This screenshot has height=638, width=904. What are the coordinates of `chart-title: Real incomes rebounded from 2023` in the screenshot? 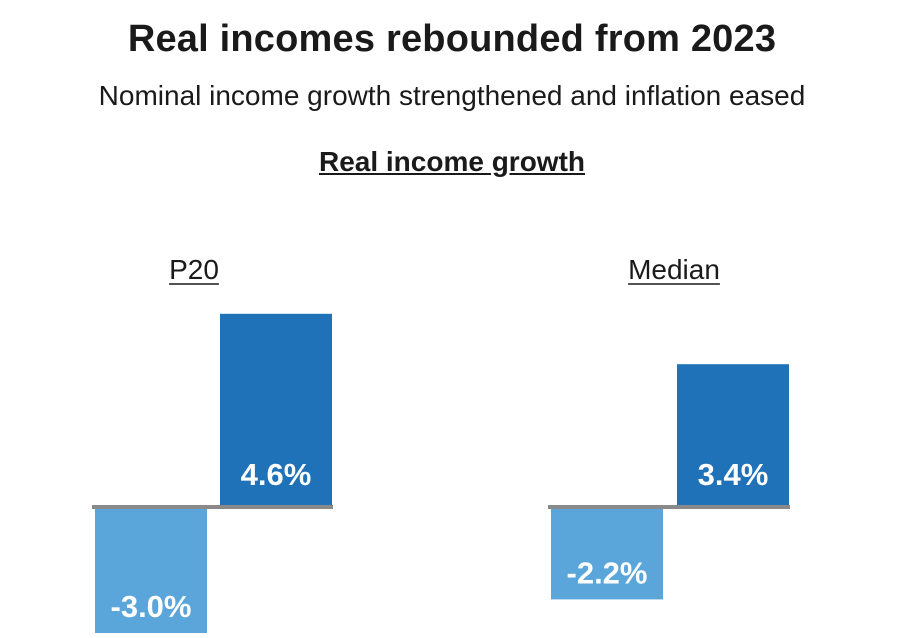 It's located at (452, 39).